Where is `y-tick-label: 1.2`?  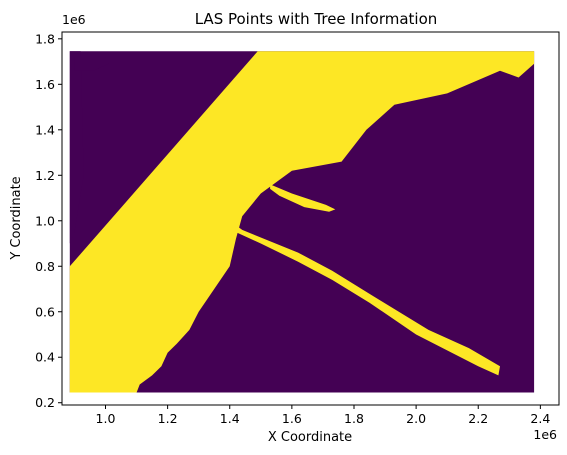 y-tick-label: 1.2 is located at coordinates (45, 175).